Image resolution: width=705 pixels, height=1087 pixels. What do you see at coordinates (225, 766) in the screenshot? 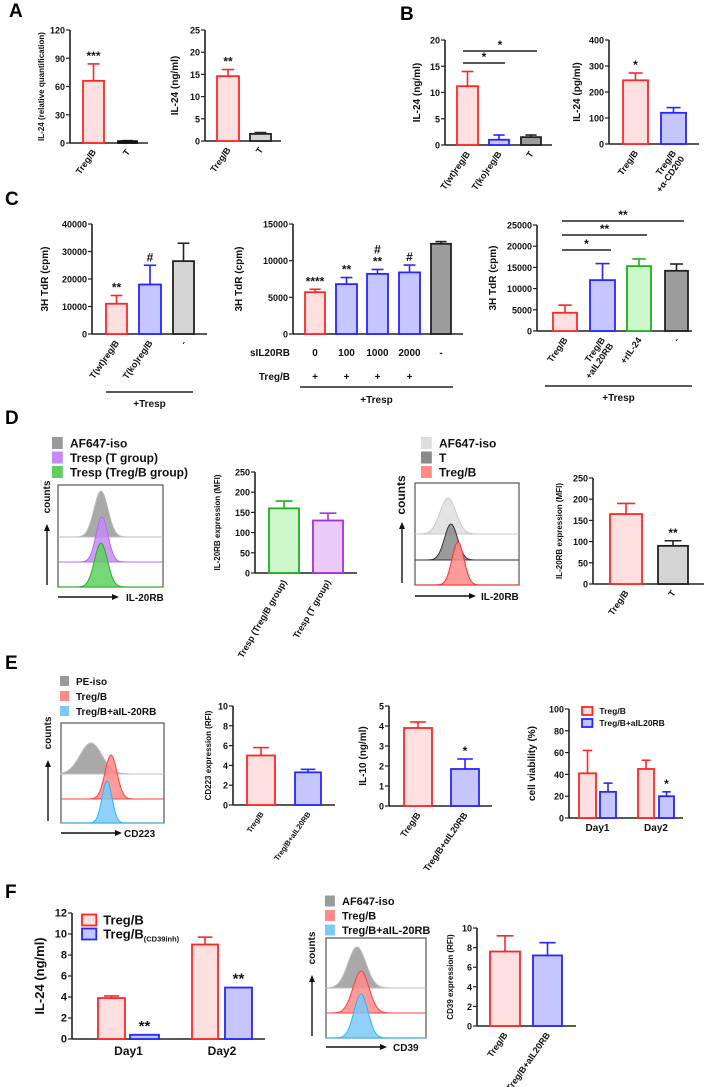
I see `y-tick-label: 4` at bounding box center [225, 766].